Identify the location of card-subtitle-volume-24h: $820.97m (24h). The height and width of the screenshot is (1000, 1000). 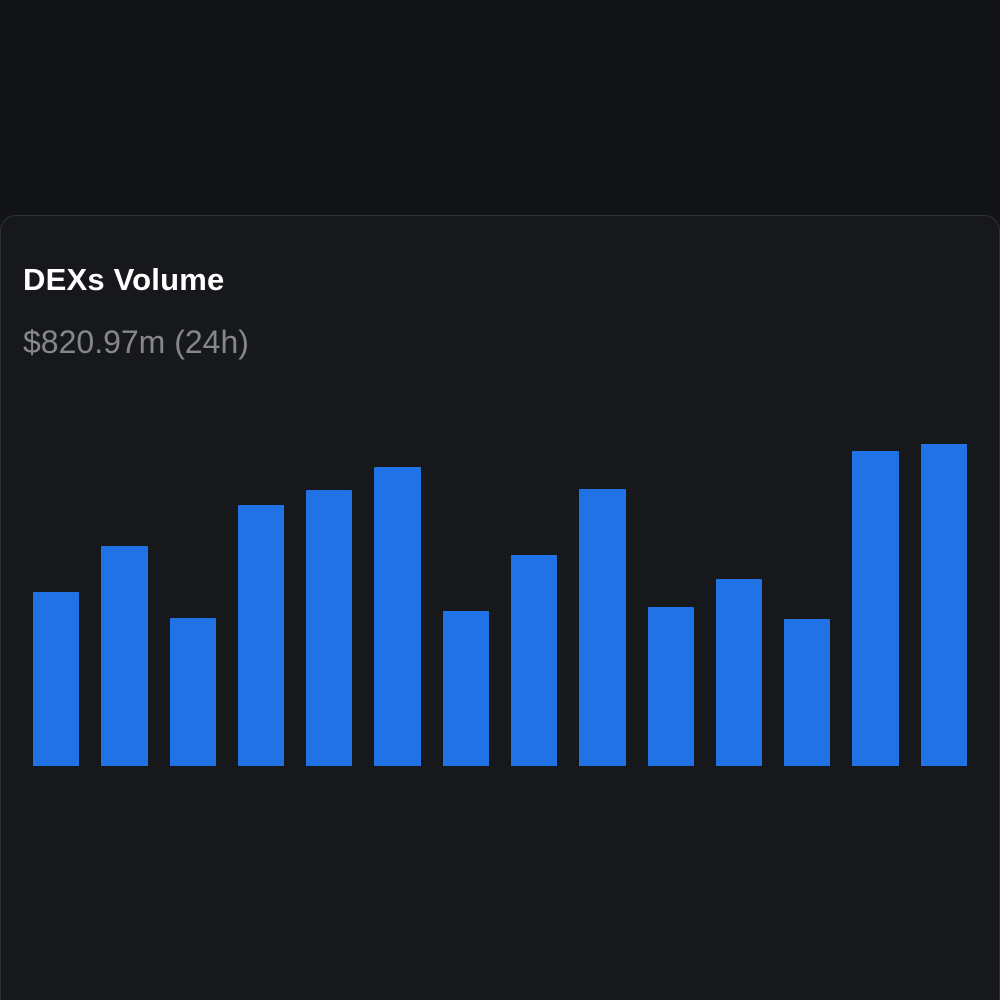
(136, 342).